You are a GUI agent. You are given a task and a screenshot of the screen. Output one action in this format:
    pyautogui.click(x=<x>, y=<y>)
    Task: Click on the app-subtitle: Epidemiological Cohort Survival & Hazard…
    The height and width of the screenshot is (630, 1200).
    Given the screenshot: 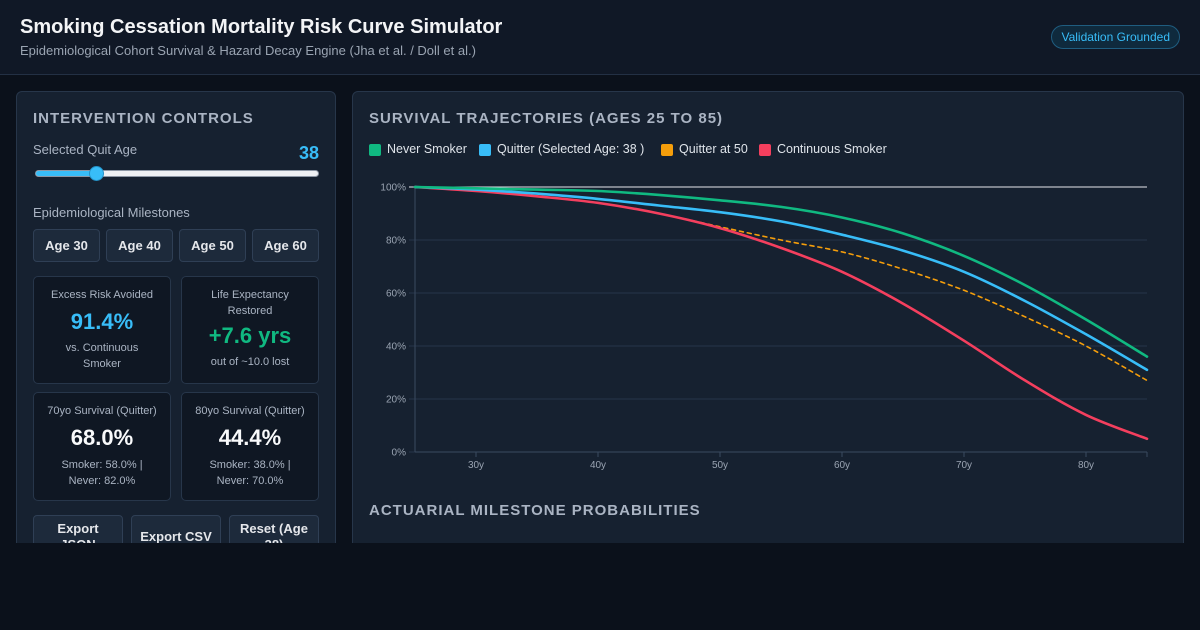 What is the action you would take?
    pyautogui.click(x=248, y=50)
    